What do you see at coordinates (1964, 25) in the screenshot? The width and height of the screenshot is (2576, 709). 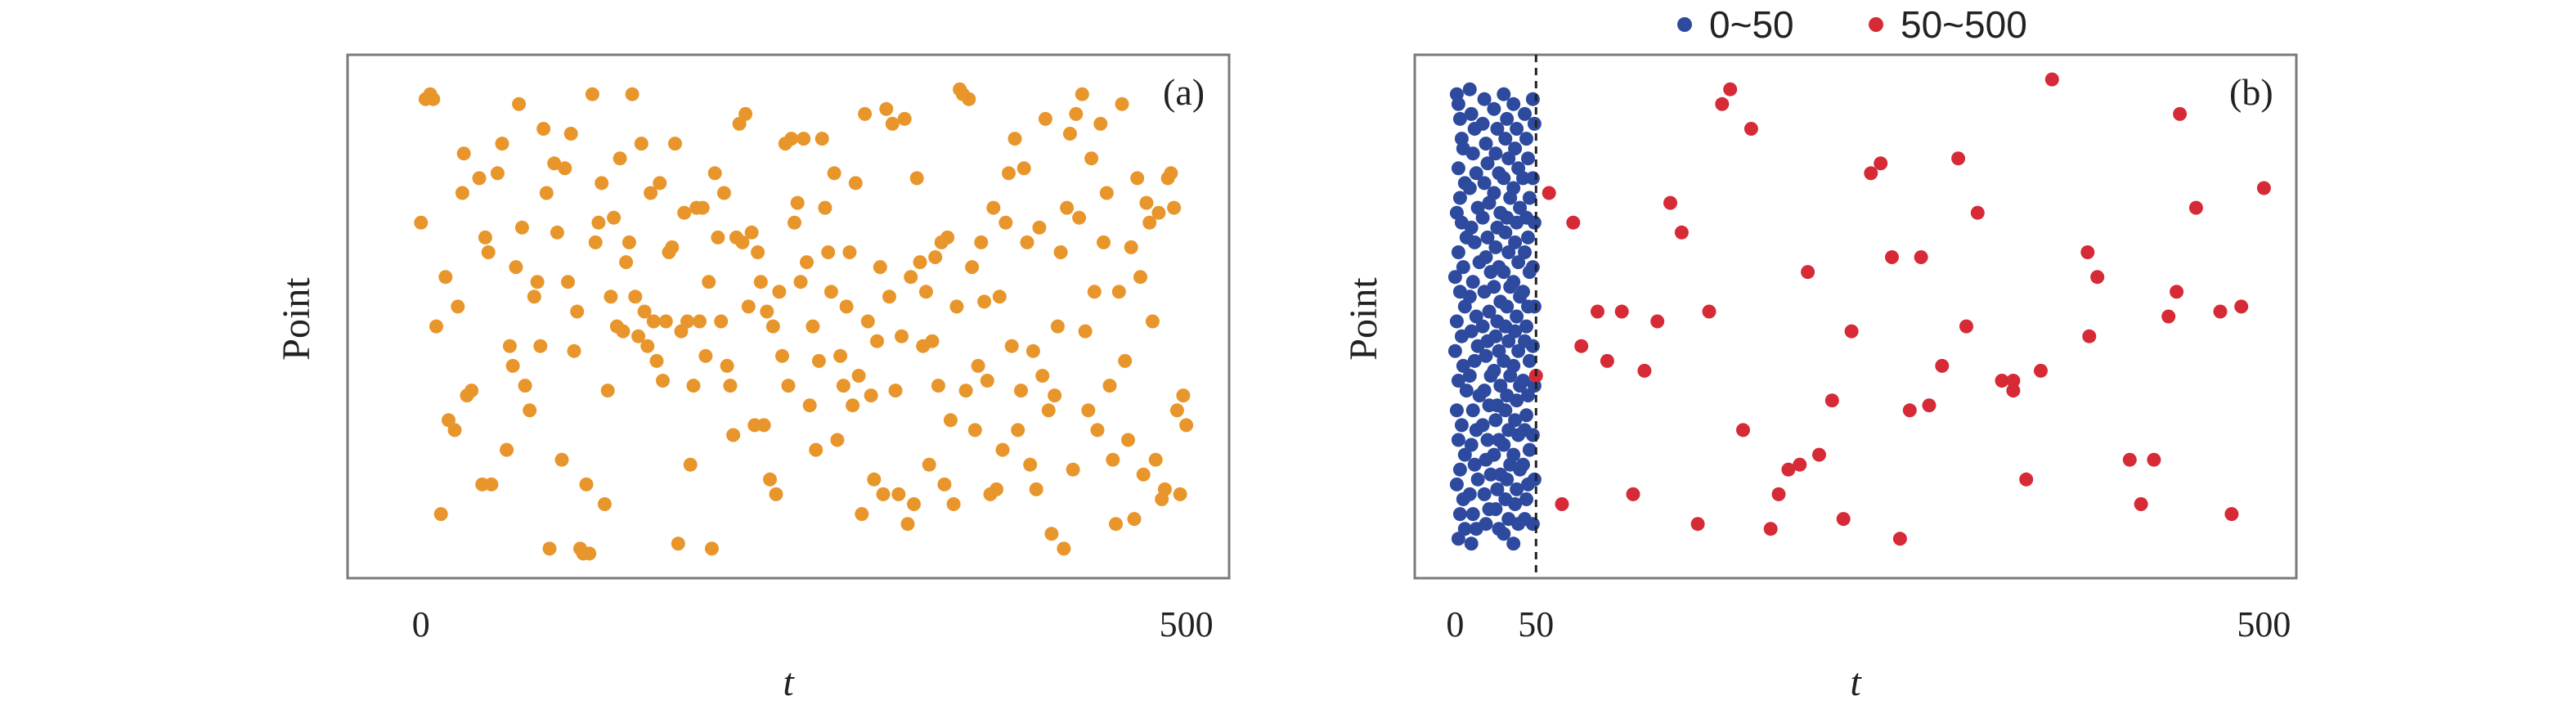 I see `legend-label-50-500: 50~500` at bounding box center [1964, 25].